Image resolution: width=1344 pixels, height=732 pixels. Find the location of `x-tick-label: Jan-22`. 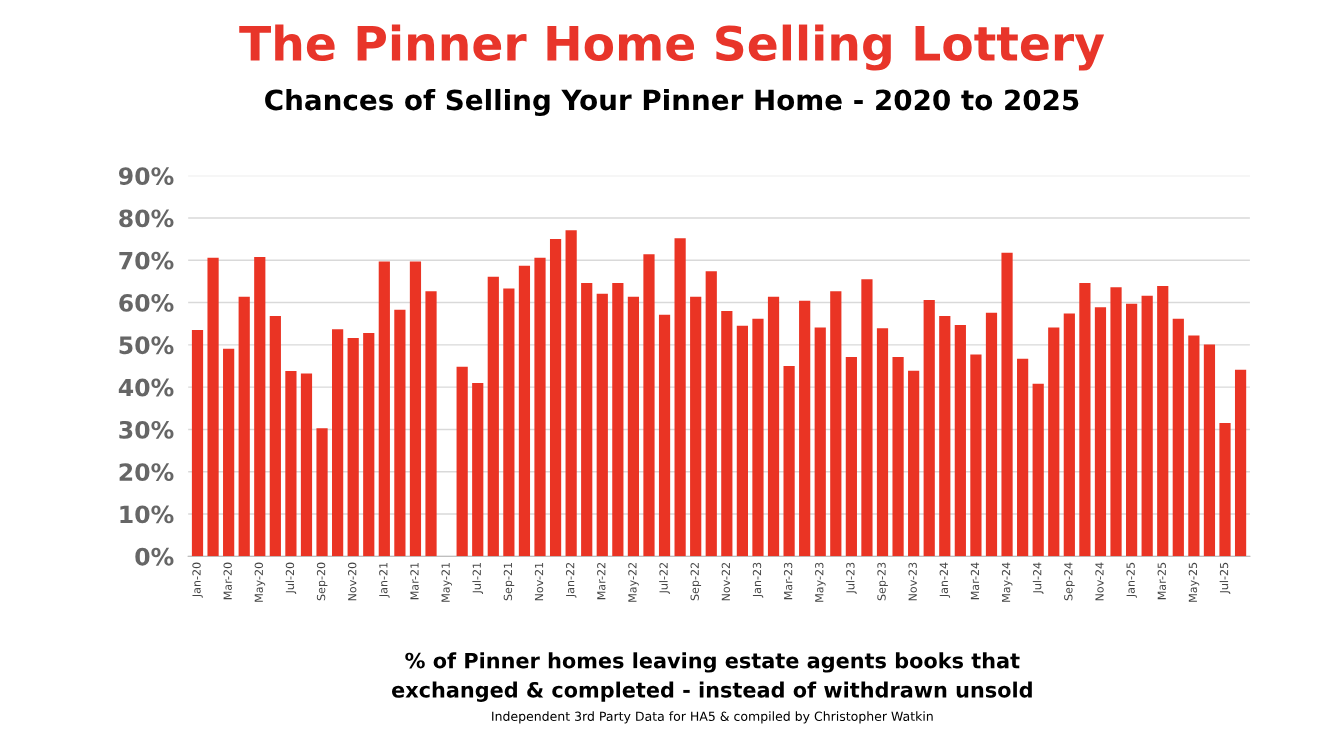

x-tick-label: Jan-22 is located at coordinates (571, 580).